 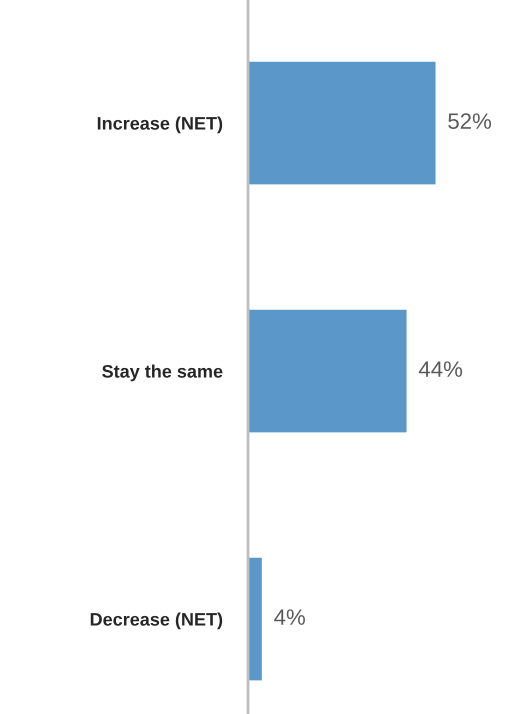 I want to click on y-tick-label: Stay the same, so click(x=162, y=373).